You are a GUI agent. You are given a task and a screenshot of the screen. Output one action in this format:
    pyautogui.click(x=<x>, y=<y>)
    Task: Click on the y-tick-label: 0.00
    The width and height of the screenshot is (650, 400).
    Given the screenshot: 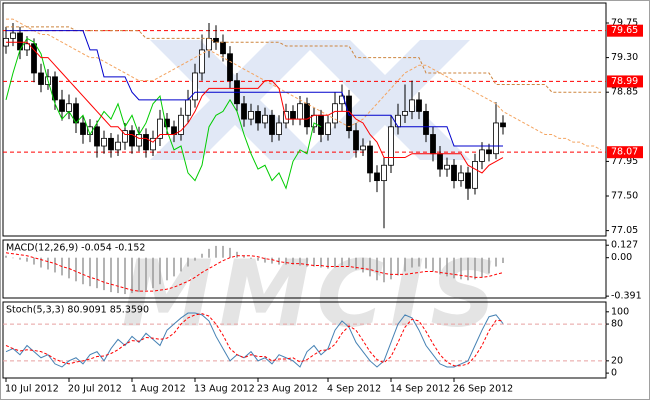 What is the action you would take?
    pyautogui.click(x=621, y=257)
    